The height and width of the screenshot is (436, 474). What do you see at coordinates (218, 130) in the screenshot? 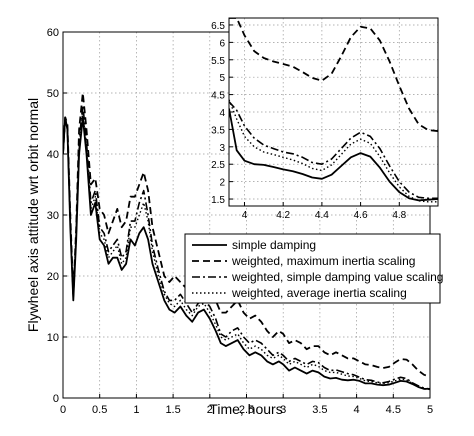
I see `inset-y-tick-label: 3.5` at bounding box center [218, 130].